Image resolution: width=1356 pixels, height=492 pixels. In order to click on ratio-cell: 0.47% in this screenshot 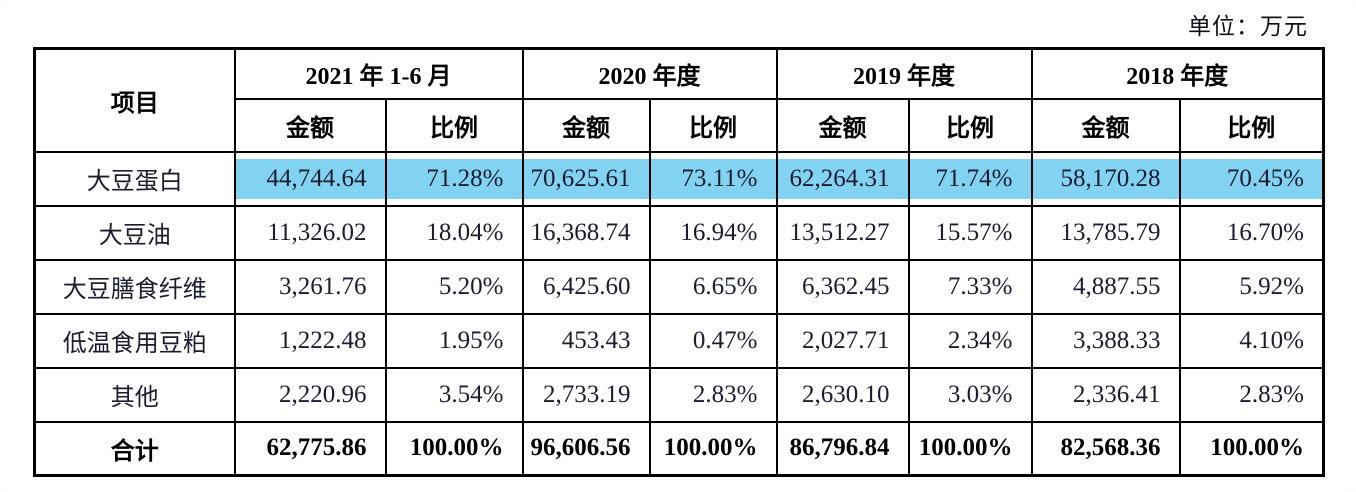, I will do `click(713, 340)`.